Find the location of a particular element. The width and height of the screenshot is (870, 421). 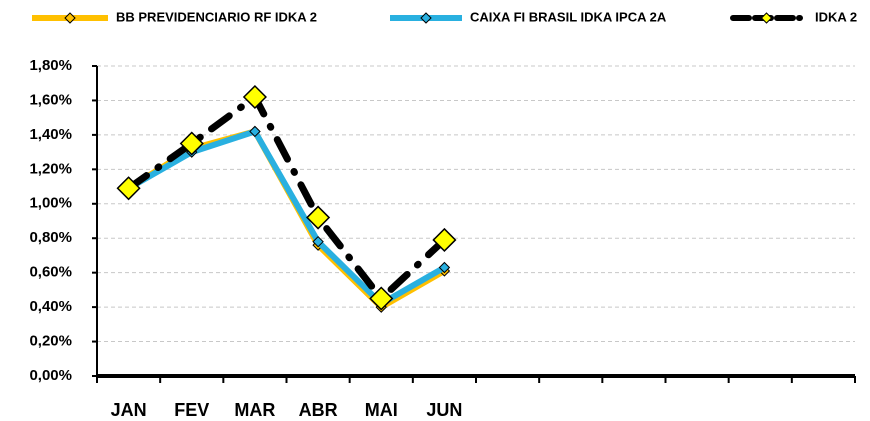

y-tick-label: 1,80% is located at coordinates (50, 65).